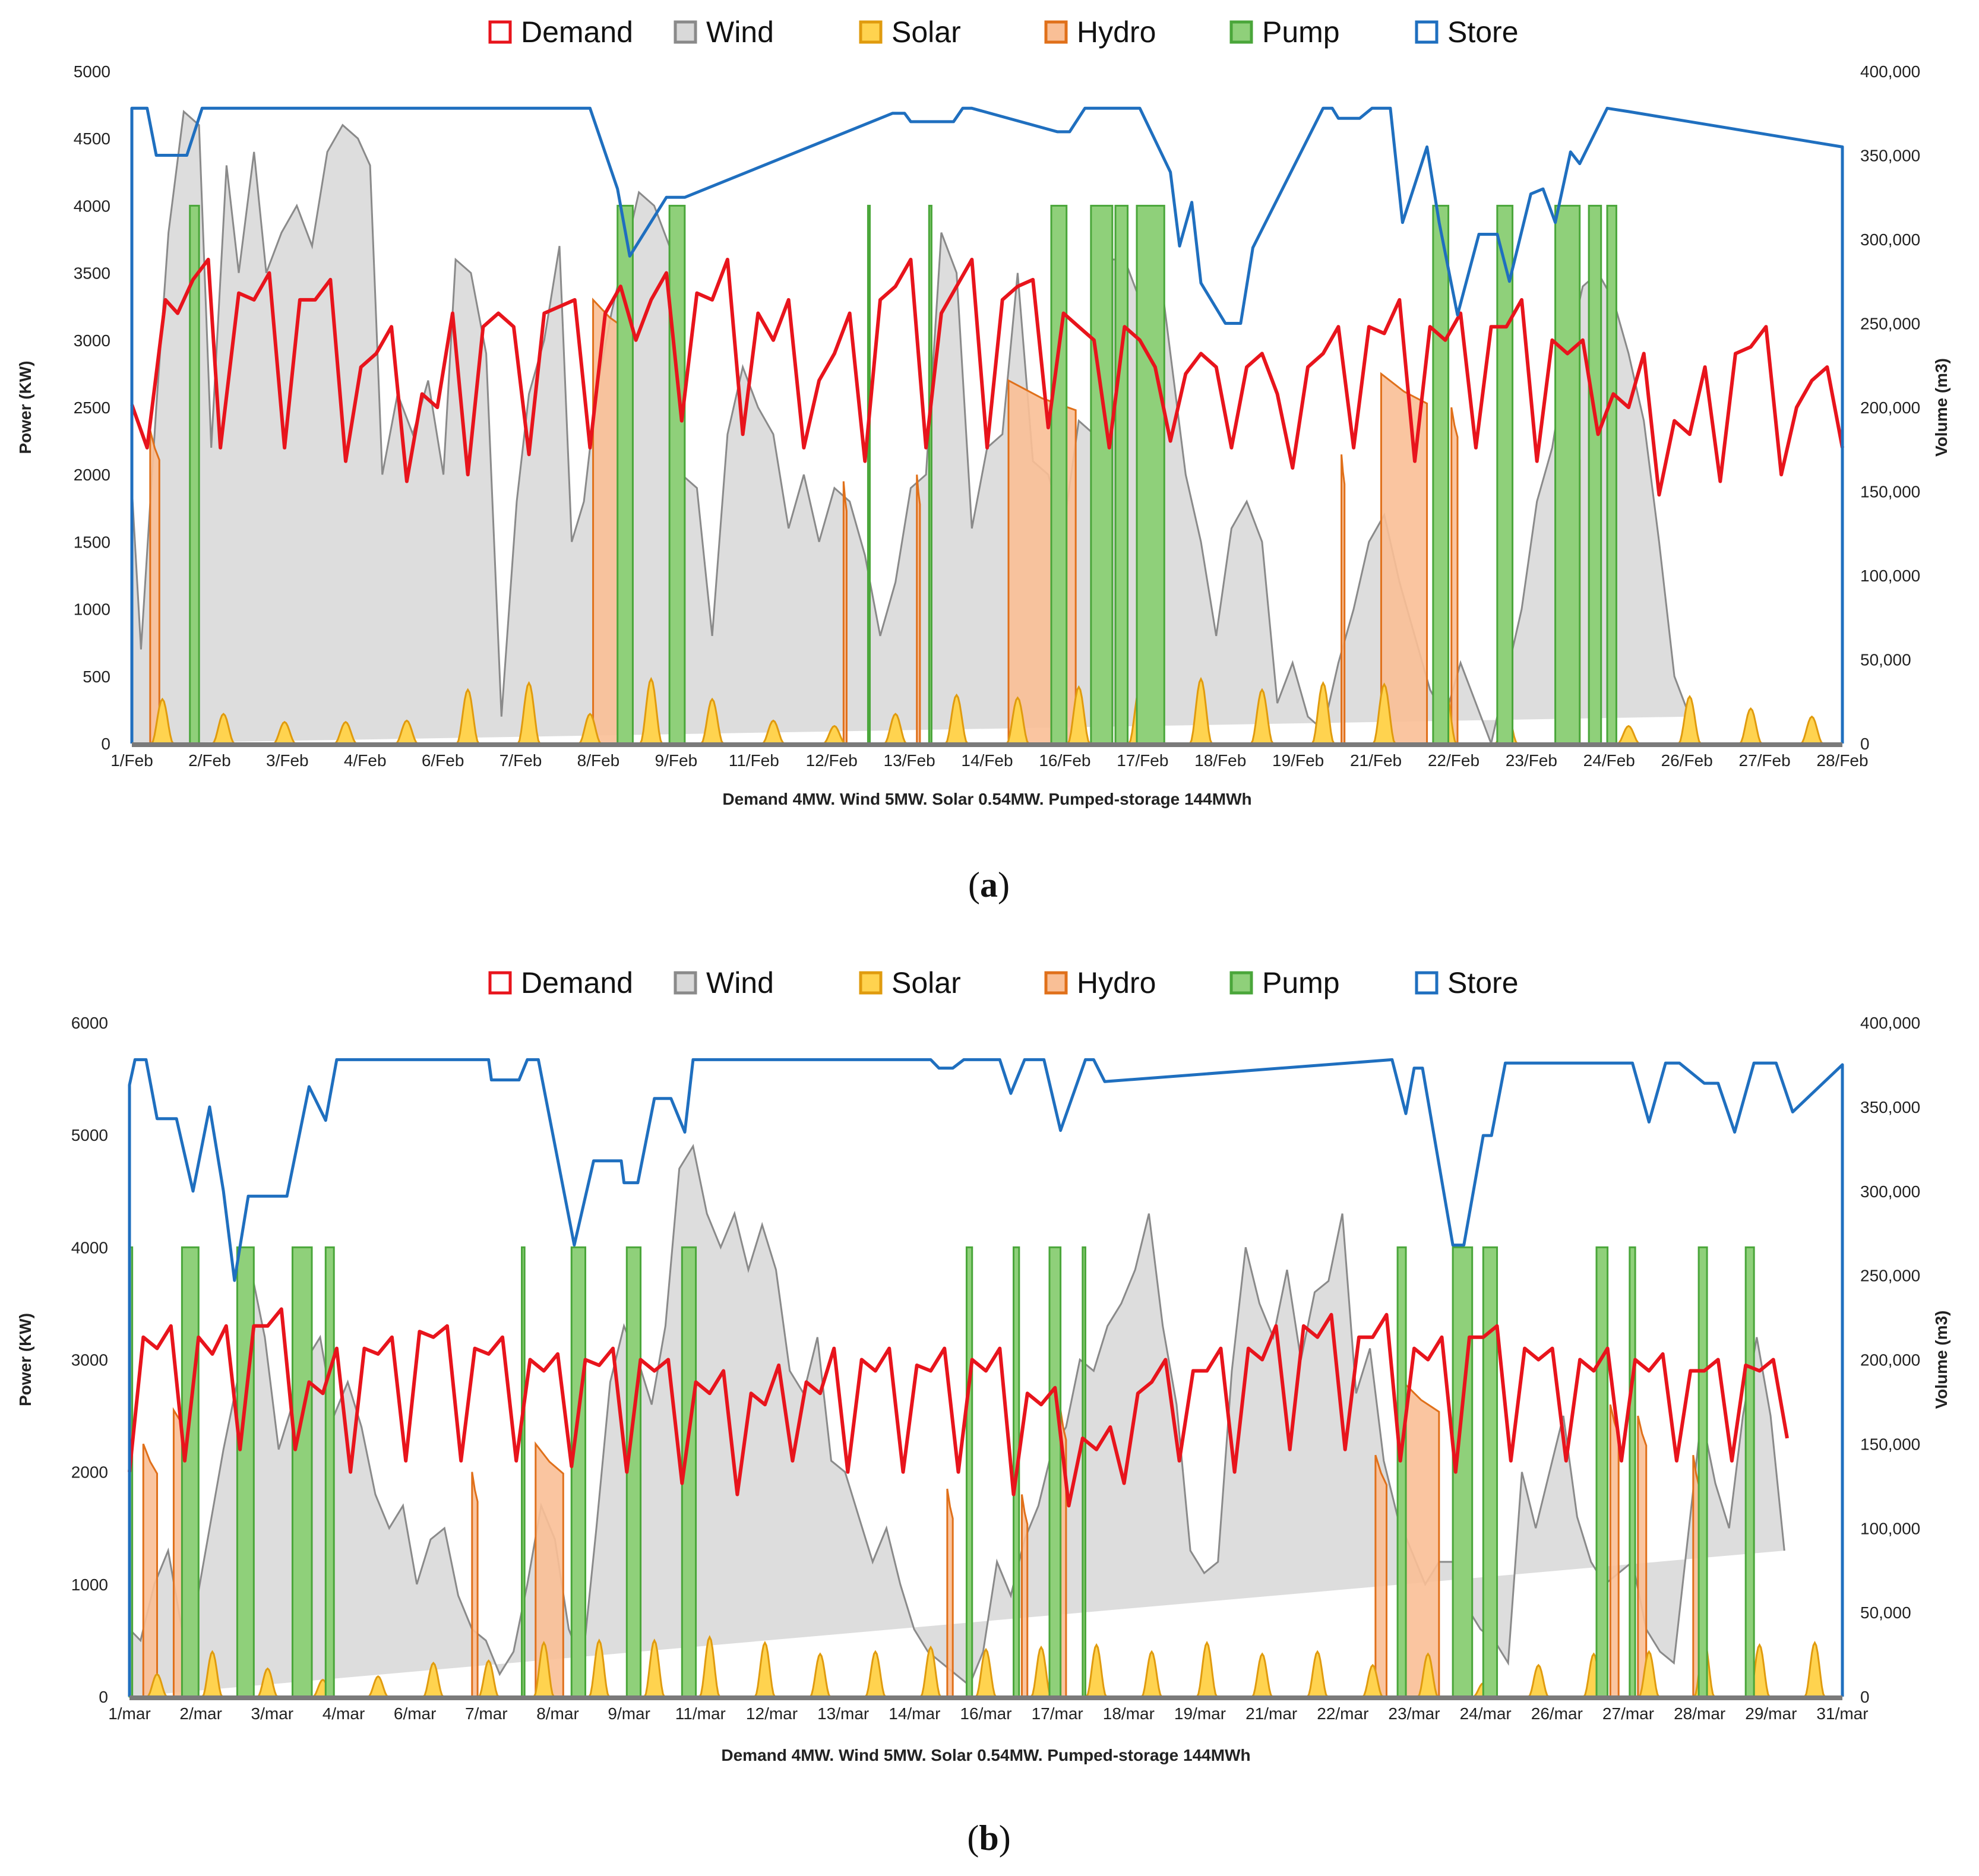 The height and width of the screenshot is (1876, 1979). Describe the element at coordinates (92, 206) in the screenshot. I see `y-tick-label: 4000` at that location.